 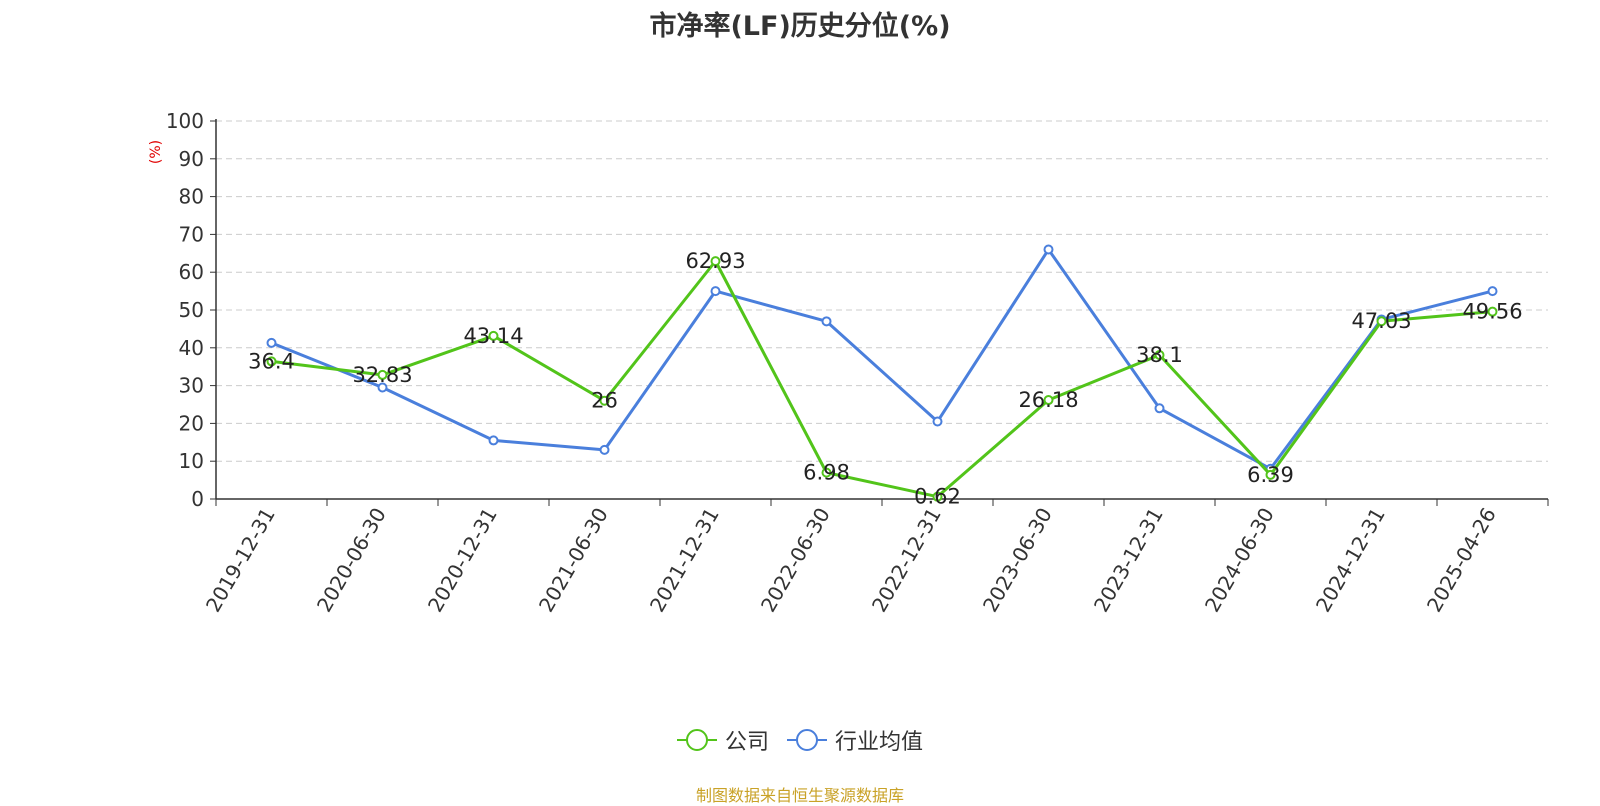 I want to click on x-tick-label: 2024-12-31, so click(x=1350, y=560).